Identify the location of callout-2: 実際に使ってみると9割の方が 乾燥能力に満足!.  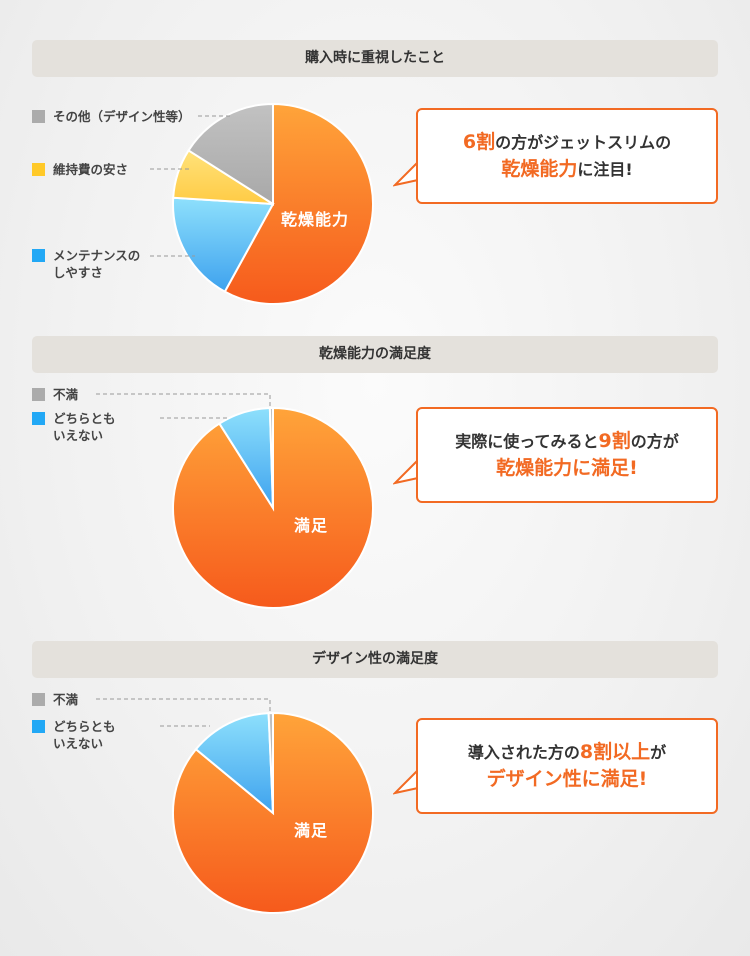
(567, 455).